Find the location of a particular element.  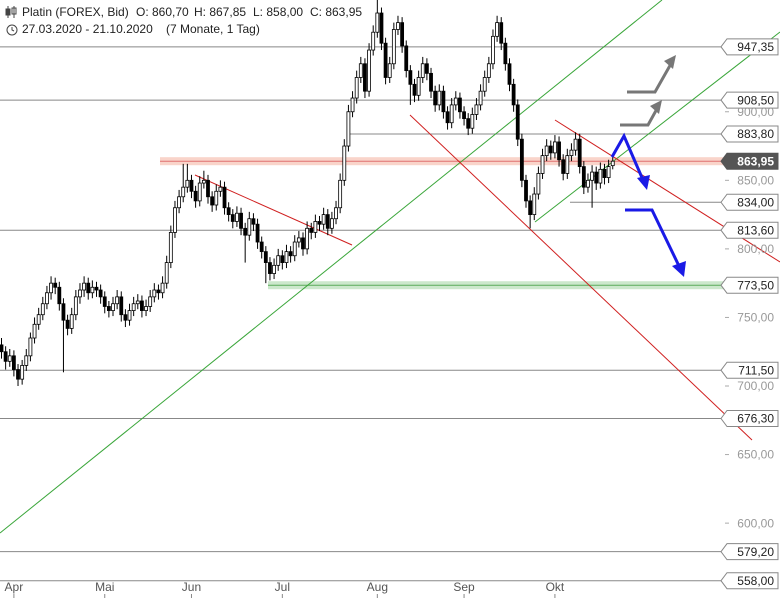

x-tick-label: Sep is located at coordinates (464, 587).